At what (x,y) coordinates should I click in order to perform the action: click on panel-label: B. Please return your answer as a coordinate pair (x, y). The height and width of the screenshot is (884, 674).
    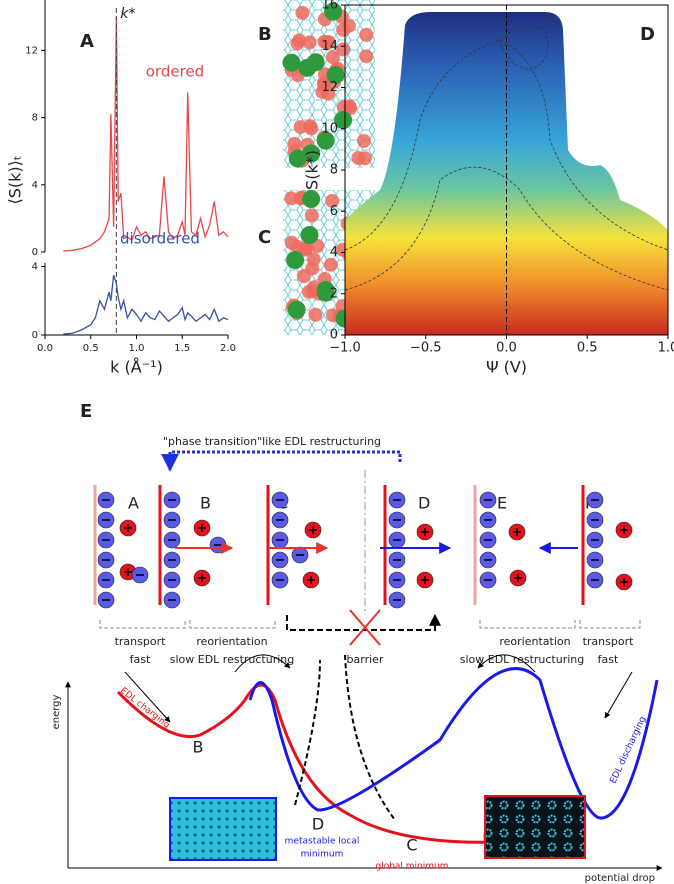
    Looking at the image, I should click on (265, 34).